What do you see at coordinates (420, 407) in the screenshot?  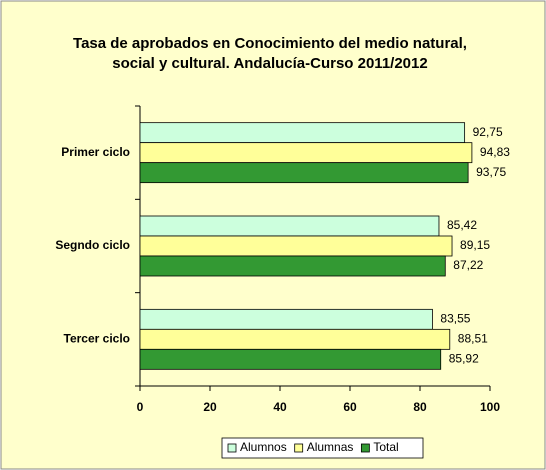 I see `x-tick-label: 80` at bounding box center [420, 407].